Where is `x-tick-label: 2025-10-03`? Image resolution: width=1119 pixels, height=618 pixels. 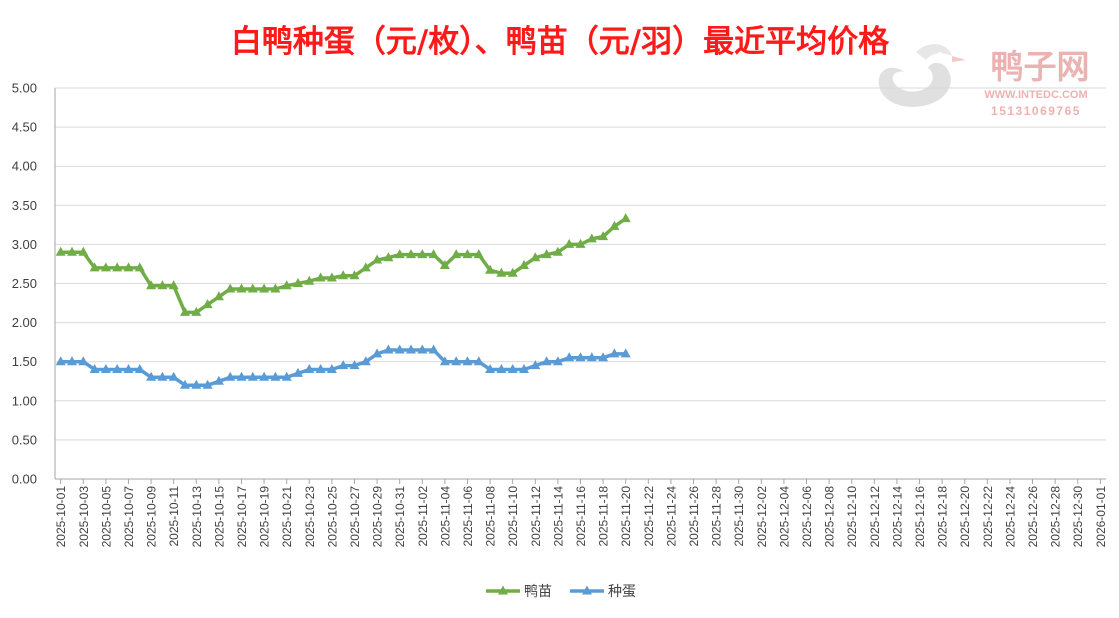 x-tick-label: 2025-10-03 is located at coordinates (84, 517).